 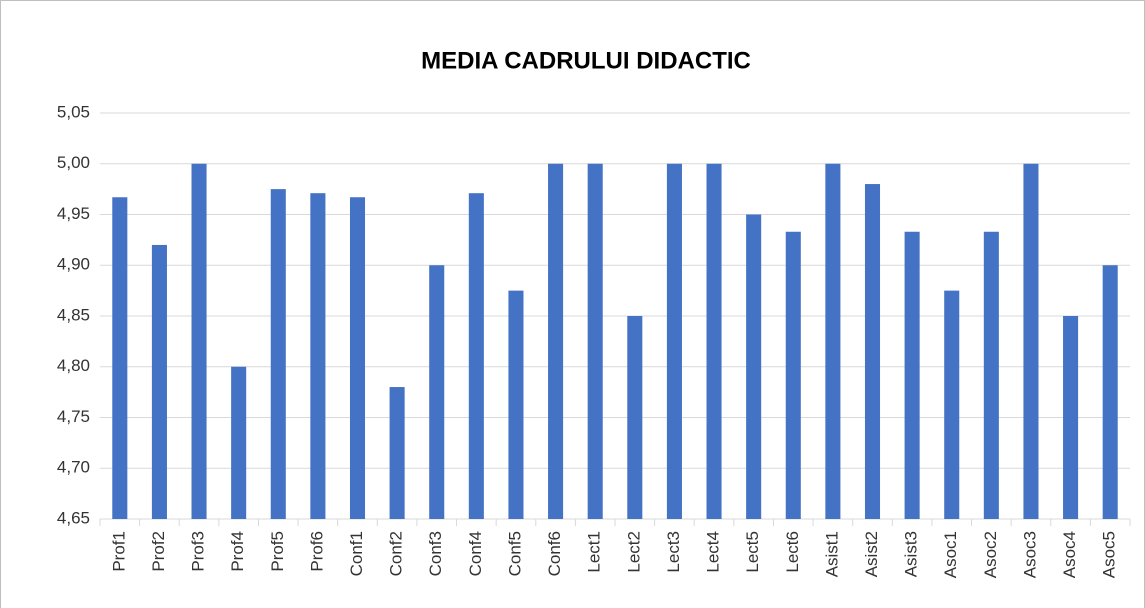 What do you see at coordinates (1029, 554) in the screenshot?
I see `x-tick-label: Asoc3` at bounding box center [1029, 554].